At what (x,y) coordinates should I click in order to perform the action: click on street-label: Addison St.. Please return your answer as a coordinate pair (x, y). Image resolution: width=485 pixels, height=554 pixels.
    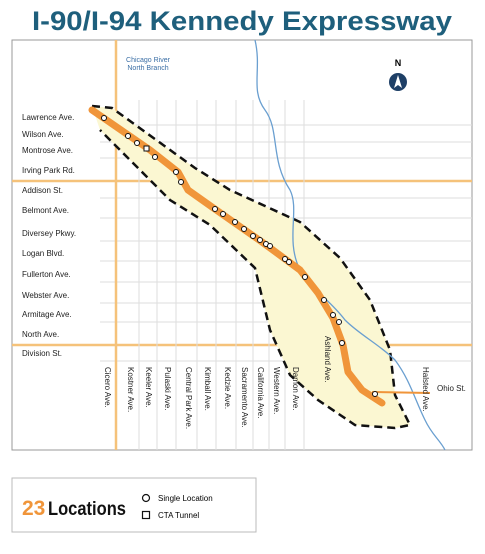
    Looking at the image, I should click on (42, 190).